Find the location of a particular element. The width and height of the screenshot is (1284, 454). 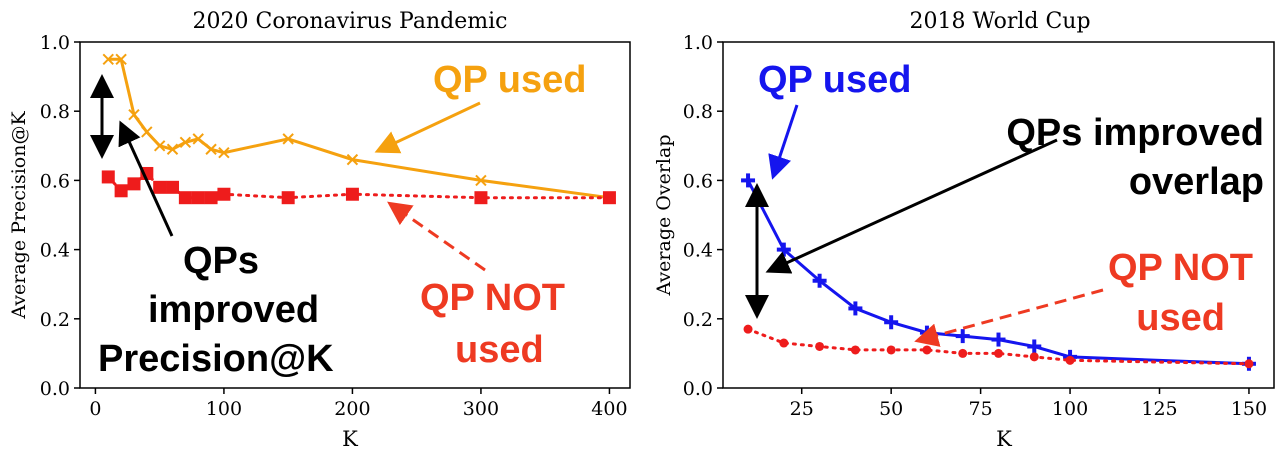

annotation-improved-3: Precision@K is located at coordinates (216, 359).